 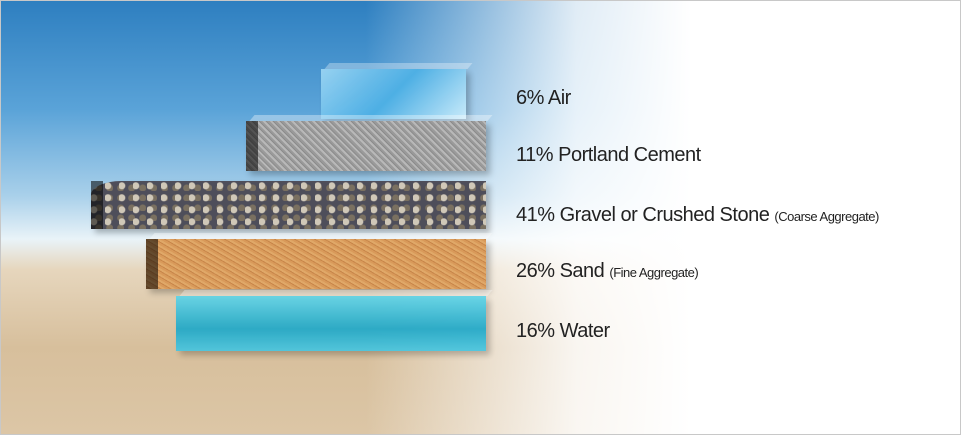 What do you see at coordinates (334, 320) in the screenshot?
I see `water-block` at bounding box center [334, 320].